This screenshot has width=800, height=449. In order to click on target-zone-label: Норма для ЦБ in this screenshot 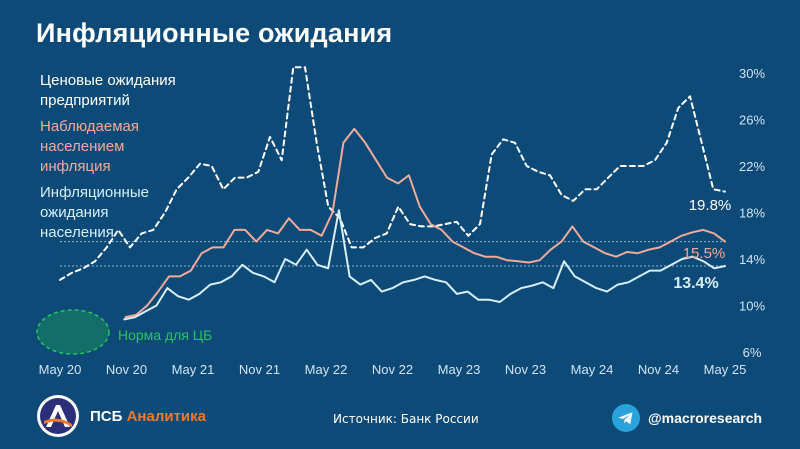, I will do `click(165, 335)`.